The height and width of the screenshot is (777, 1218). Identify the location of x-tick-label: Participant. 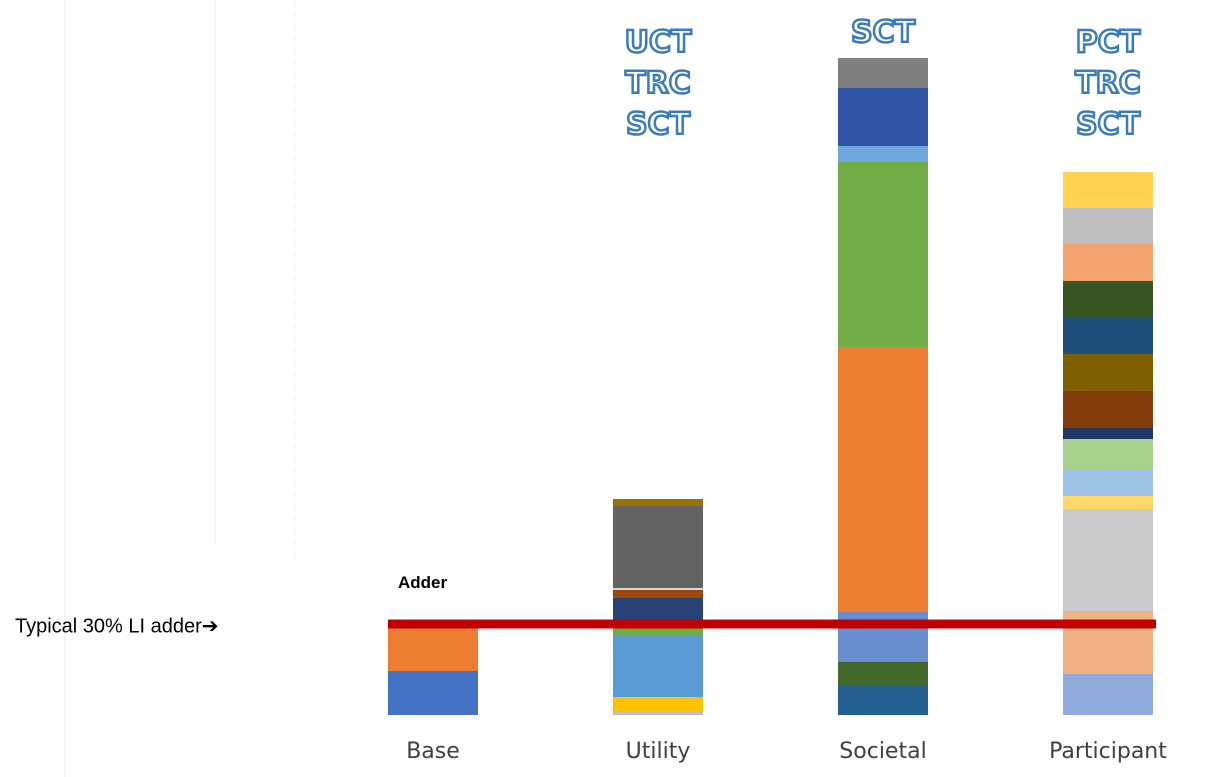
(1108, 751).